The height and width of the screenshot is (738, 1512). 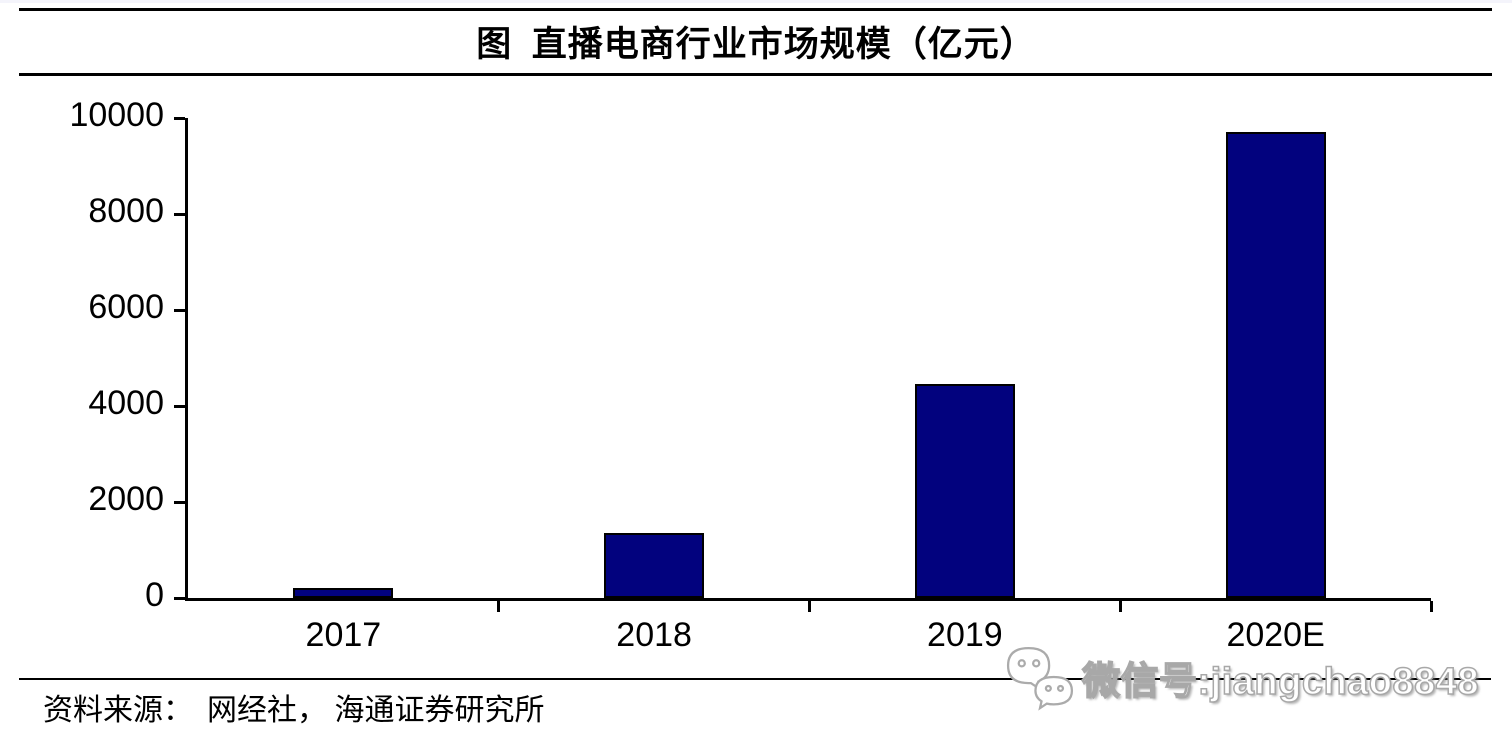 I want to click on y-tick-label-2000: 2000, so click(x=126, y=499).